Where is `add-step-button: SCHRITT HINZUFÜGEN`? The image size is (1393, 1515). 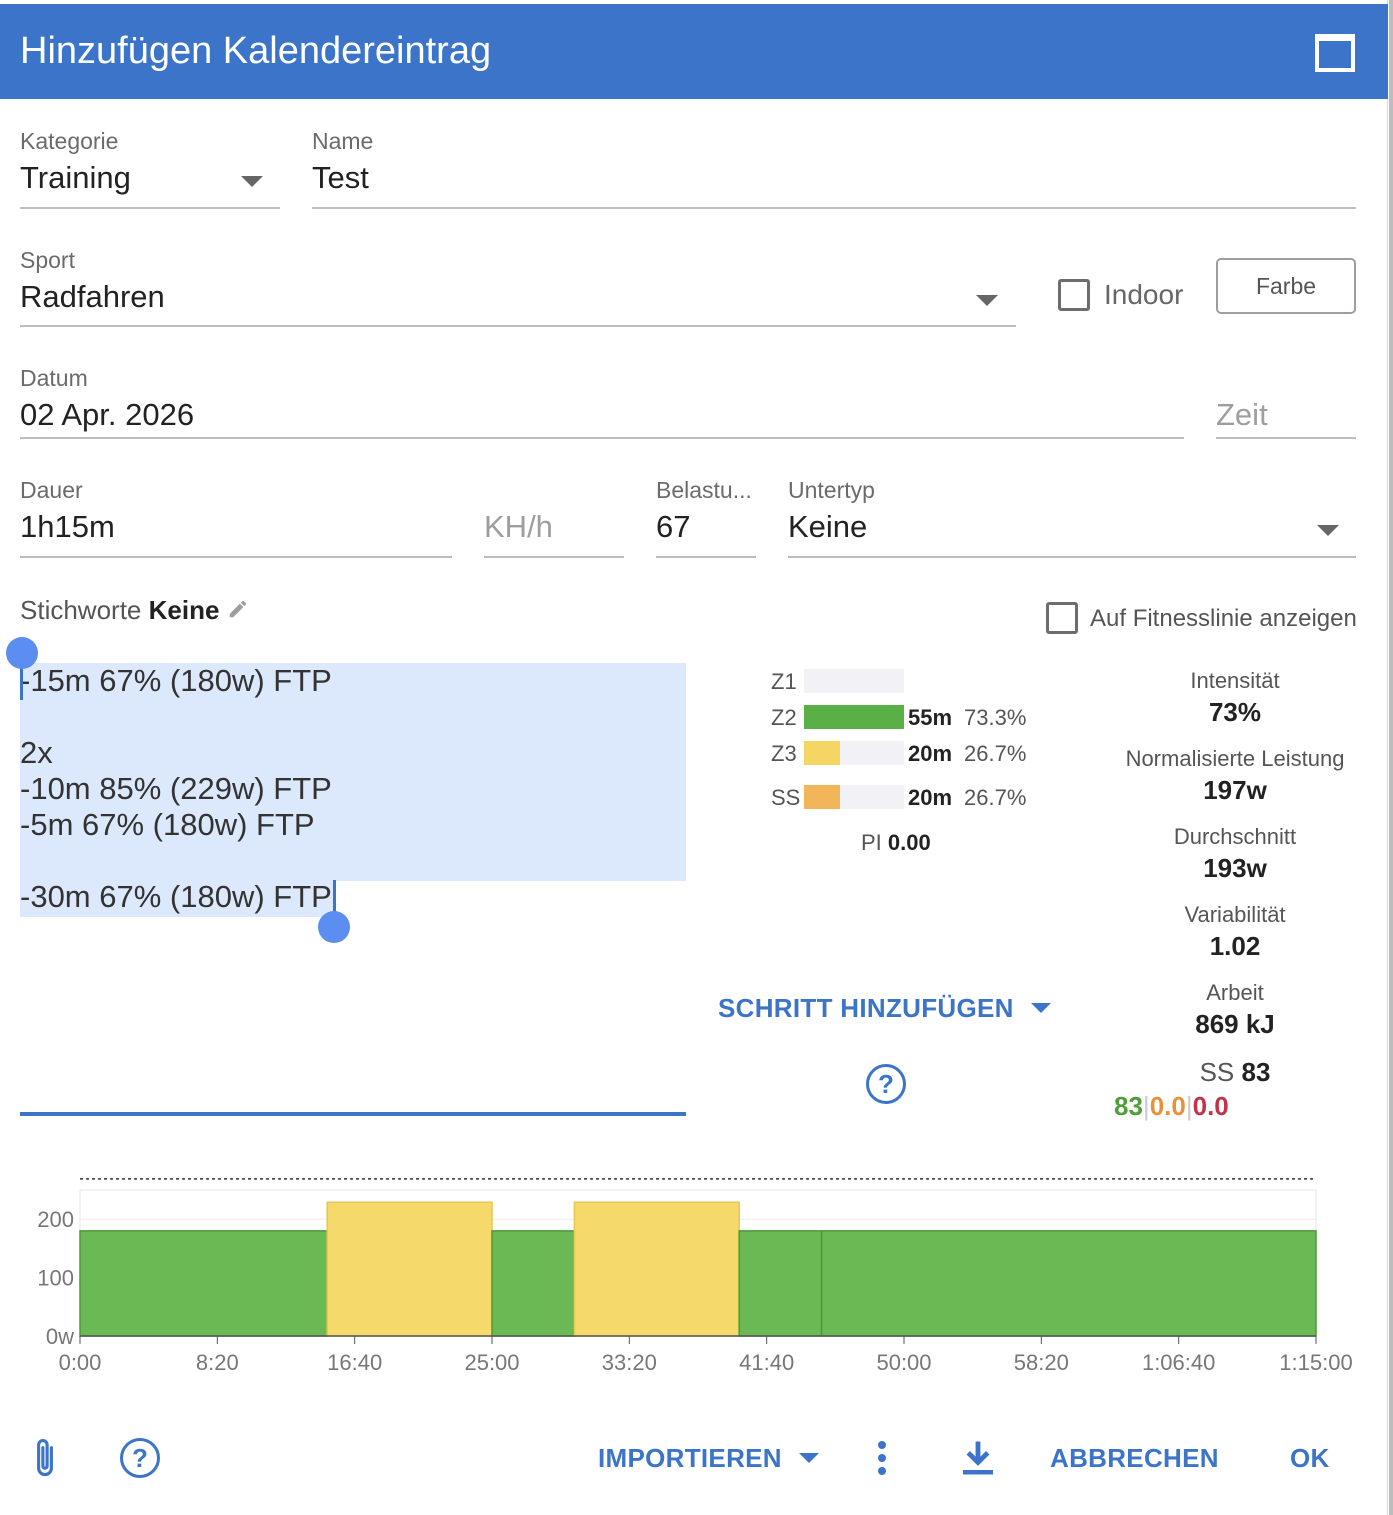
add-step-button: SCHRITT HINZUFÜGEN is located at coordinates (885, 1008).